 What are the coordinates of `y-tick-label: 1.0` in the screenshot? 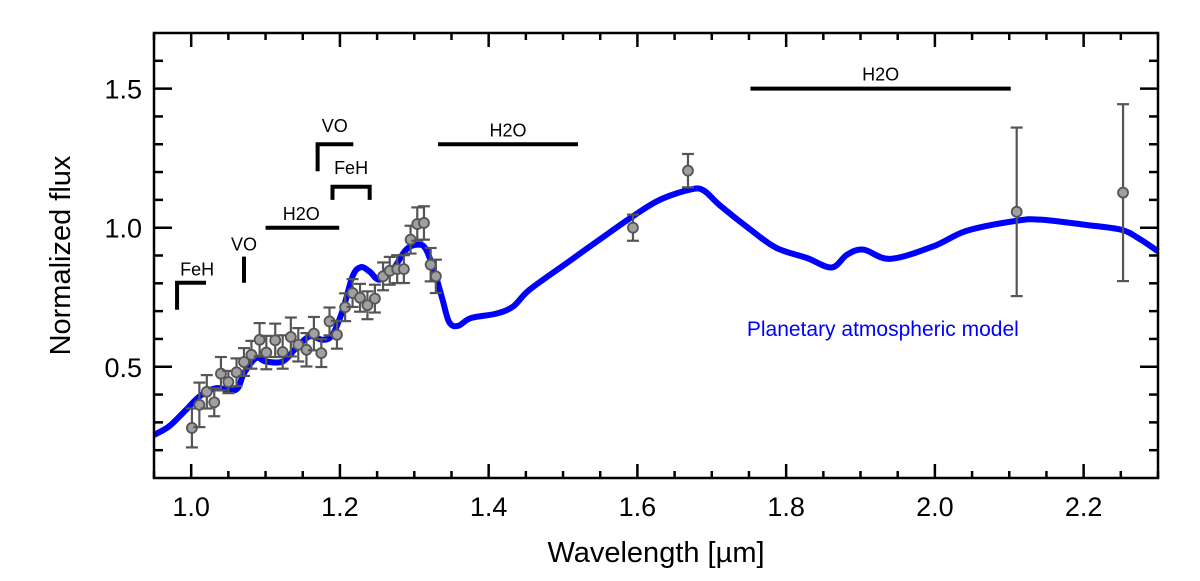 It's located at (123, 229).